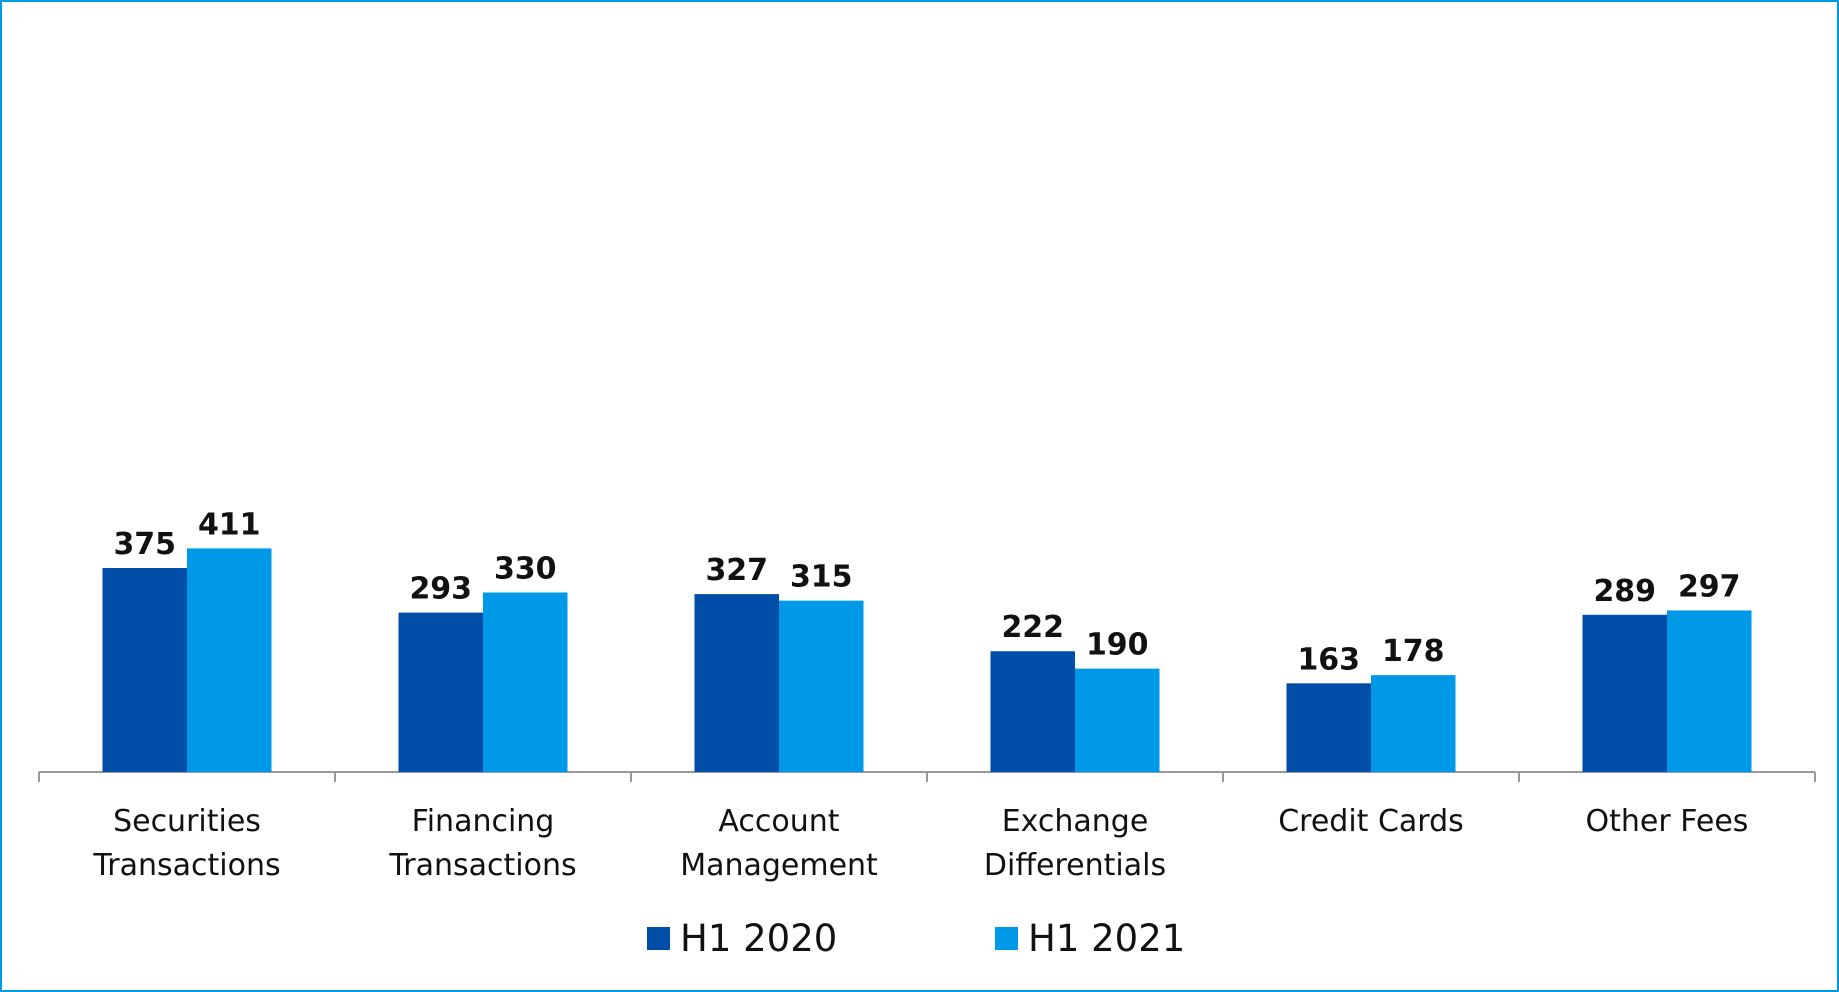  Describe the element at coordinates (759, 938) in the screenshot. I see `legend-label: H1 2020` at that location.